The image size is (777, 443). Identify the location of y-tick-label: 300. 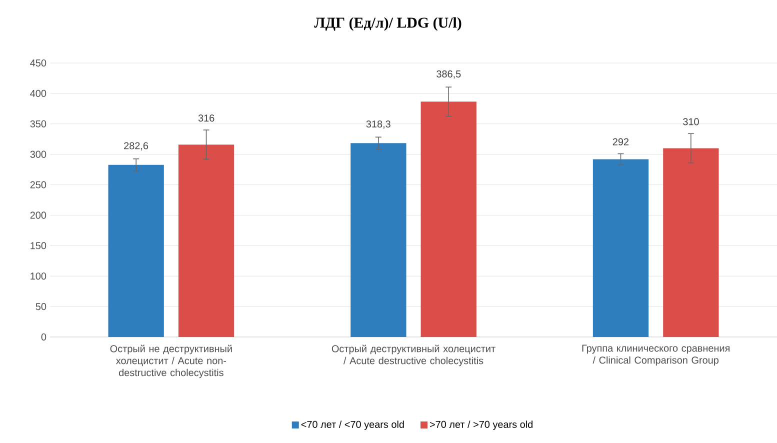
(38, 154).